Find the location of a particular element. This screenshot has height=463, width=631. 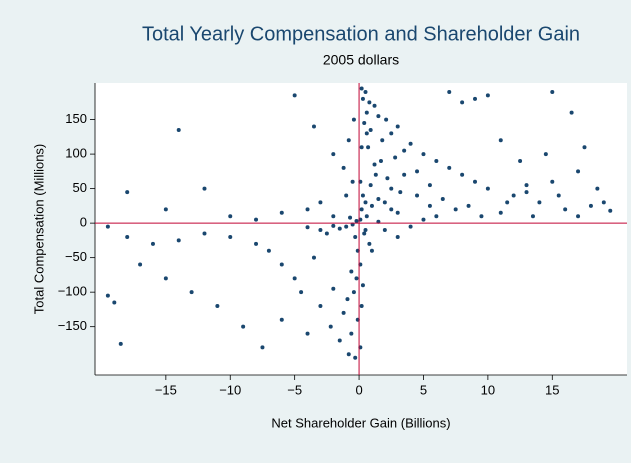

x-tick-label: −5 is located at coordinates (294, 389).